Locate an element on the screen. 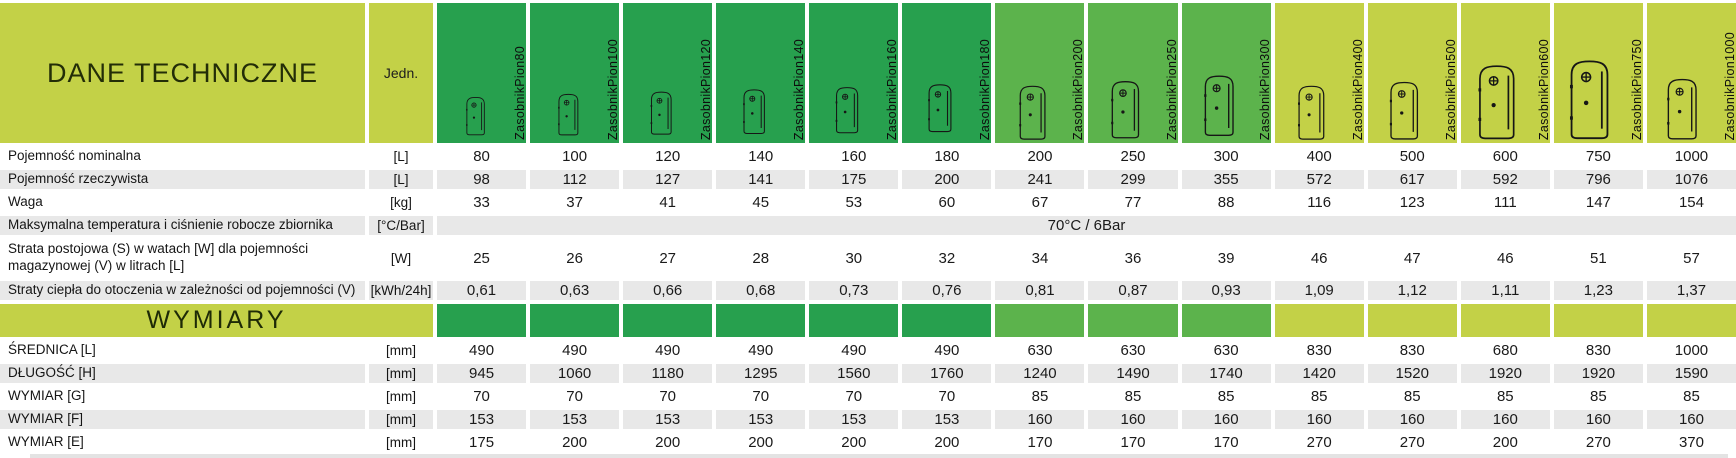  value-cell: 592 is located at coordinates (1505, 179).